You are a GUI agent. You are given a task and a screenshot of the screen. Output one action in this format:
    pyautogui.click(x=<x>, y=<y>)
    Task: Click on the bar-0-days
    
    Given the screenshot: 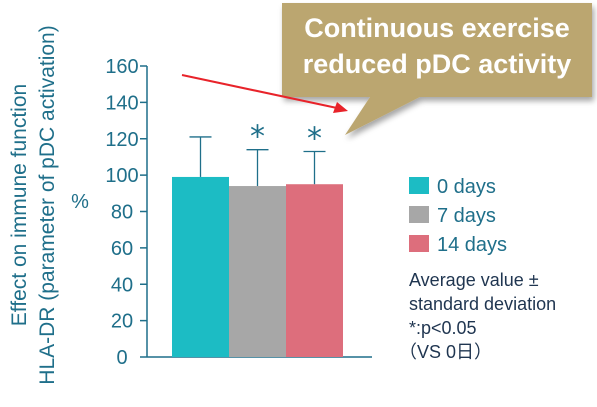 What is the action you would take?
    pyautogui.click(x=200, y=266)
    